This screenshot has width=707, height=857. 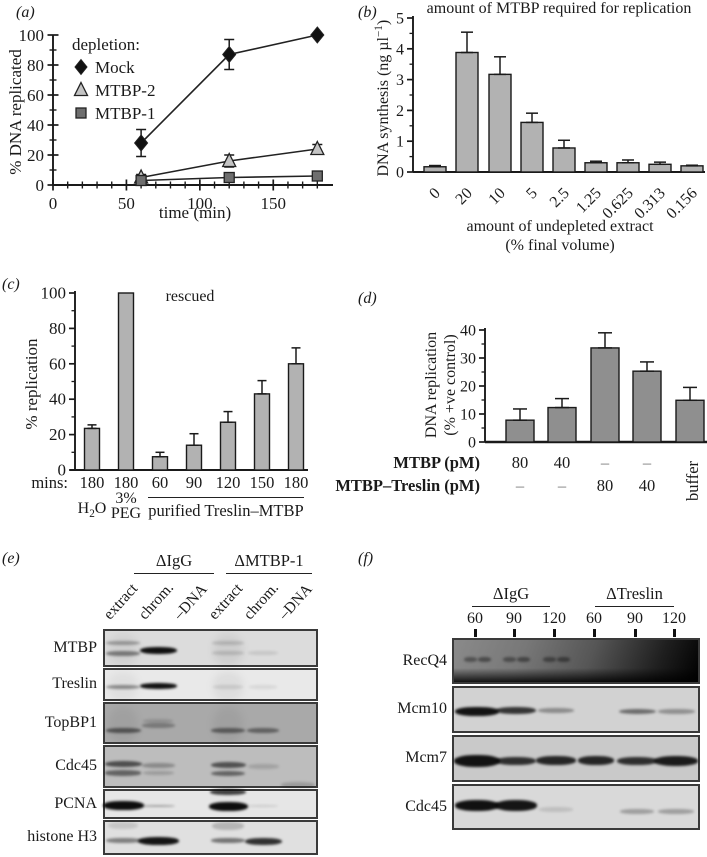 What do you see at coordinates (400, 19) in the screenshot?
I see `y-tick-label: 5` at bounding box center [400, 19].